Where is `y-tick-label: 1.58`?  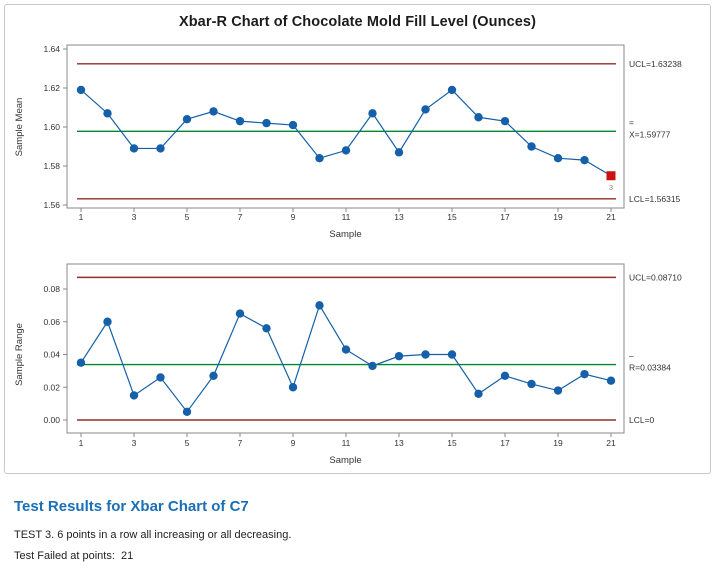
y-tick-label: 1.58 is located at coordinates (51, 166).